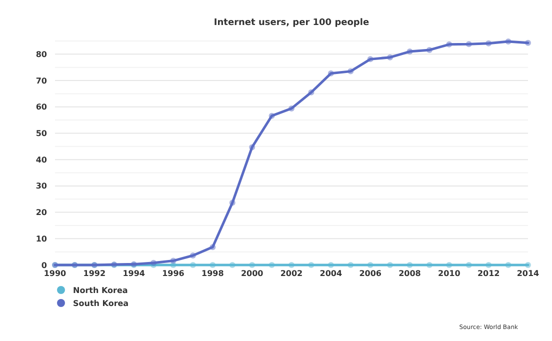 This screenshot has width=552, height=341. Describe the element at coordinates (44, 265) in the screenshot. I see `y-tick-label: 0` at that location.